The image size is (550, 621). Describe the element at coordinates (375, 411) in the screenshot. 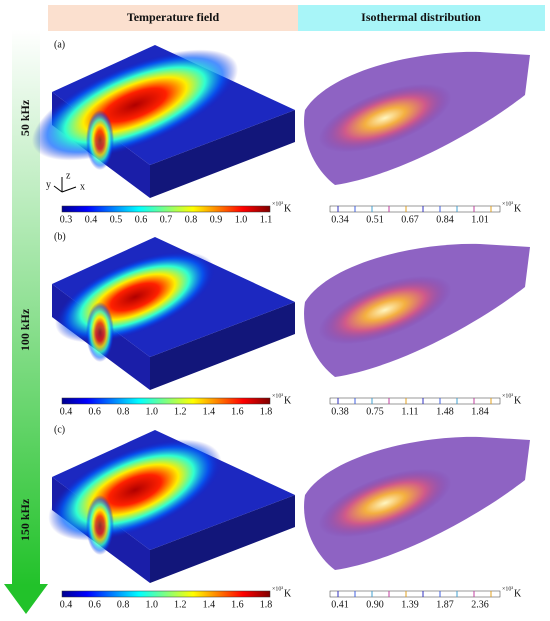

I see `isotherm-tick: 0.75` at that location.